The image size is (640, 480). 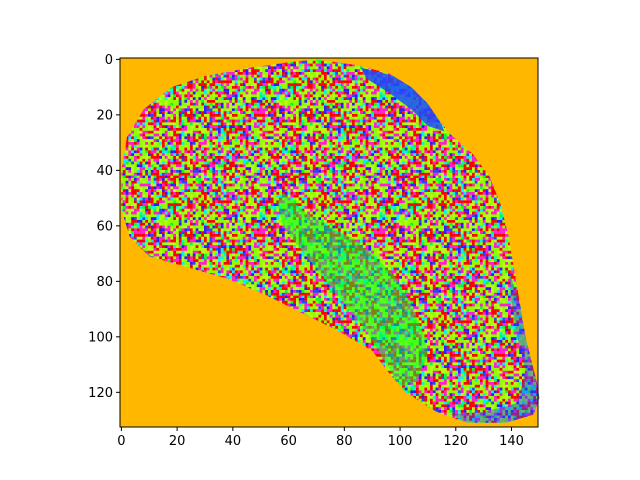 What do you see at coordinates (100, 337) in the screenshot?
I see `y-tick-label: 100` at bounding box center [100, 337].